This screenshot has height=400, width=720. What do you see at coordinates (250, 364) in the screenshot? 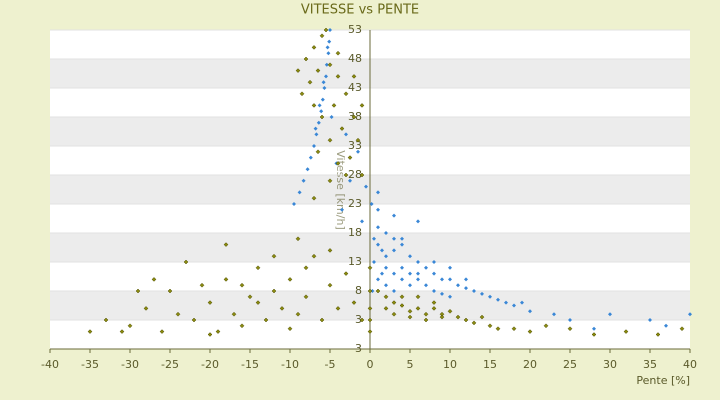
I see `x-tick-label: -15` at bounding box center [250, 364].